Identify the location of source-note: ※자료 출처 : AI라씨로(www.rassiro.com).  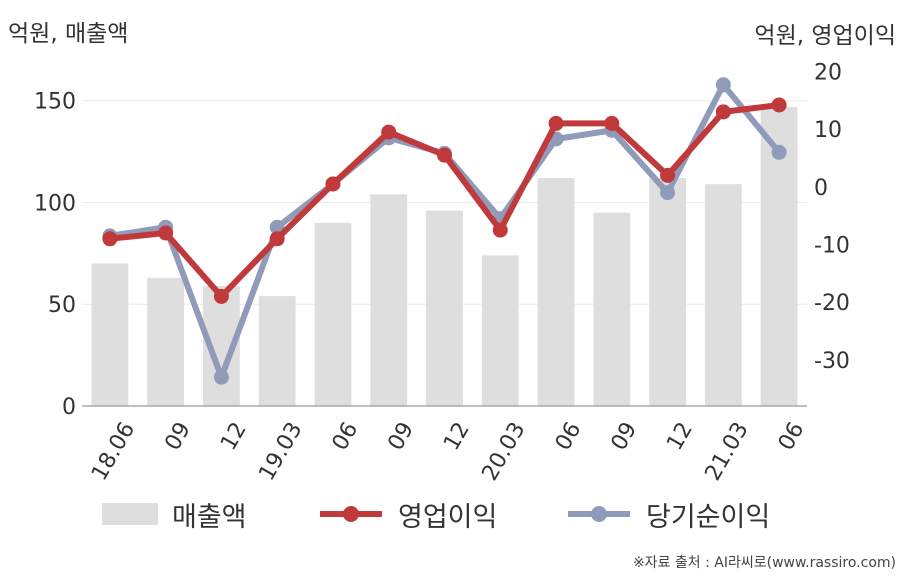
(764, 563).